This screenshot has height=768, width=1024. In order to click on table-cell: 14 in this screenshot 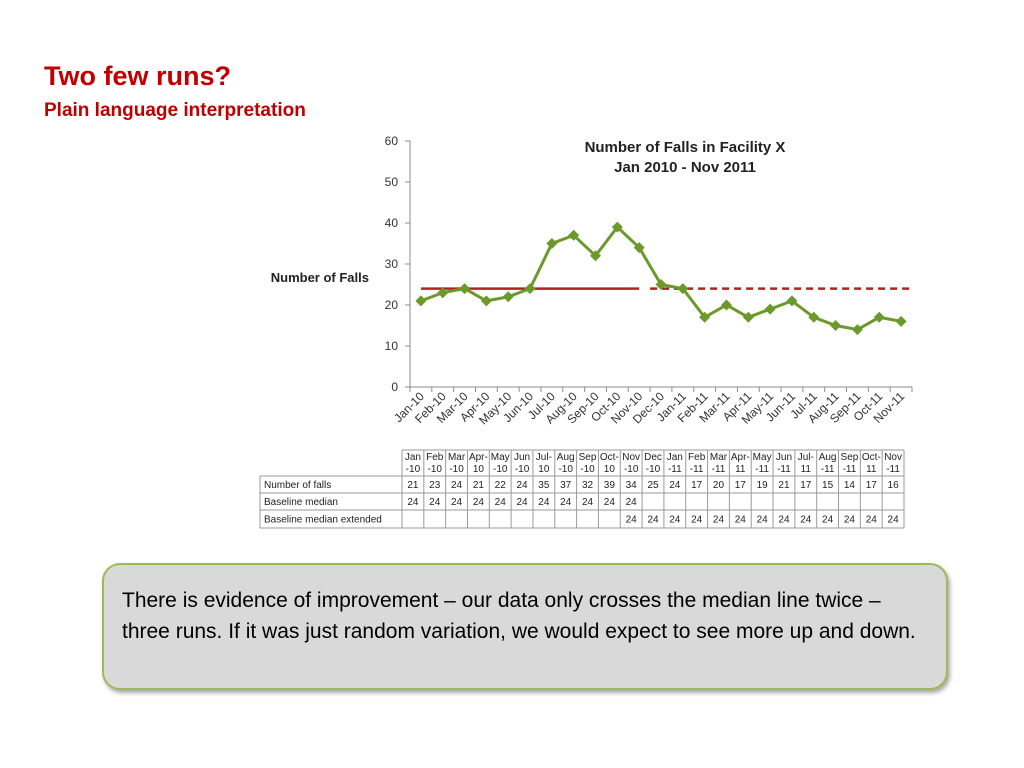, I will do `click(850, 485)`.